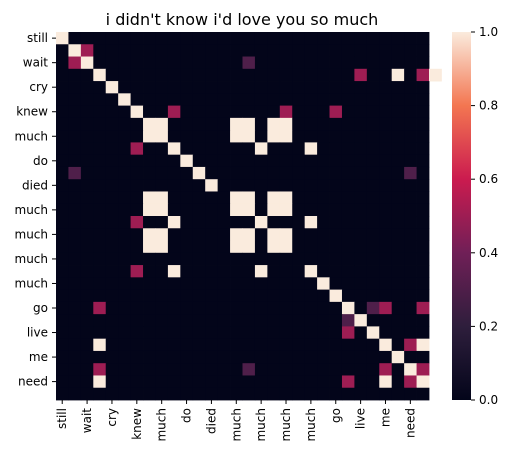  I want to click on x-tick-label: need, so click(410, 423).